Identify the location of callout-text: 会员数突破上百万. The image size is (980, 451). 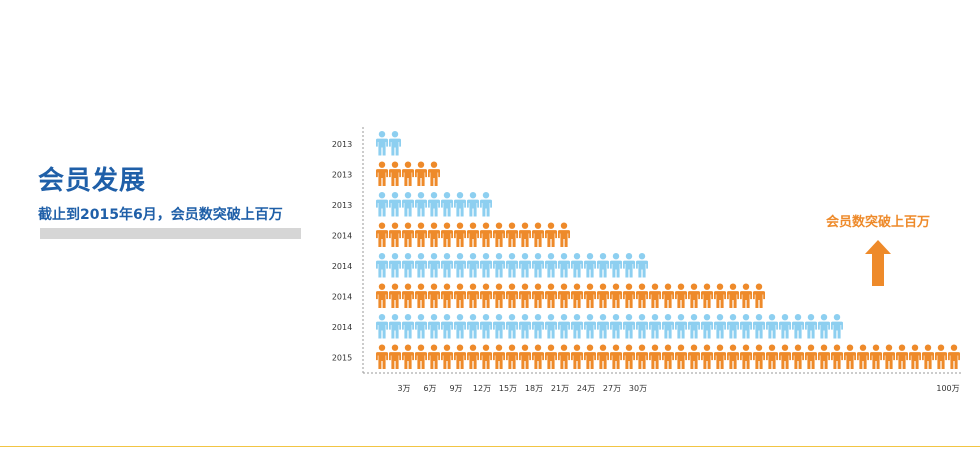
(878, 222).